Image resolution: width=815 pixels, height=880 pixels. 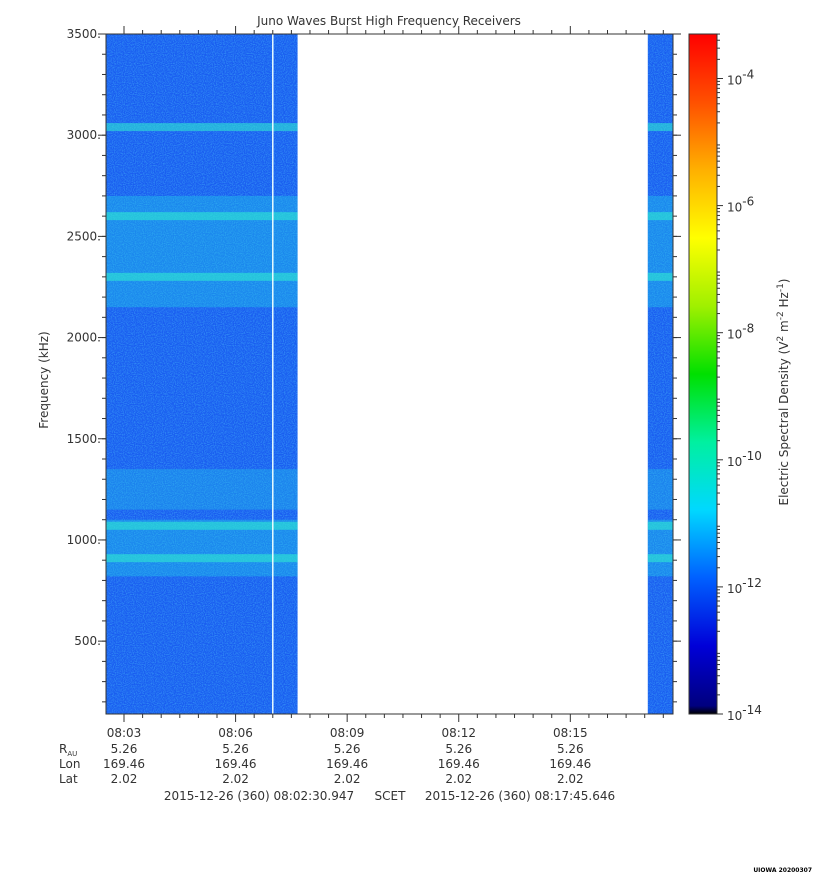 What do you see at coordinates (740, 205) in the screenshot?
I see `colorbar-tick-label: 10⁻⁶` at bounding box center [740, 205].